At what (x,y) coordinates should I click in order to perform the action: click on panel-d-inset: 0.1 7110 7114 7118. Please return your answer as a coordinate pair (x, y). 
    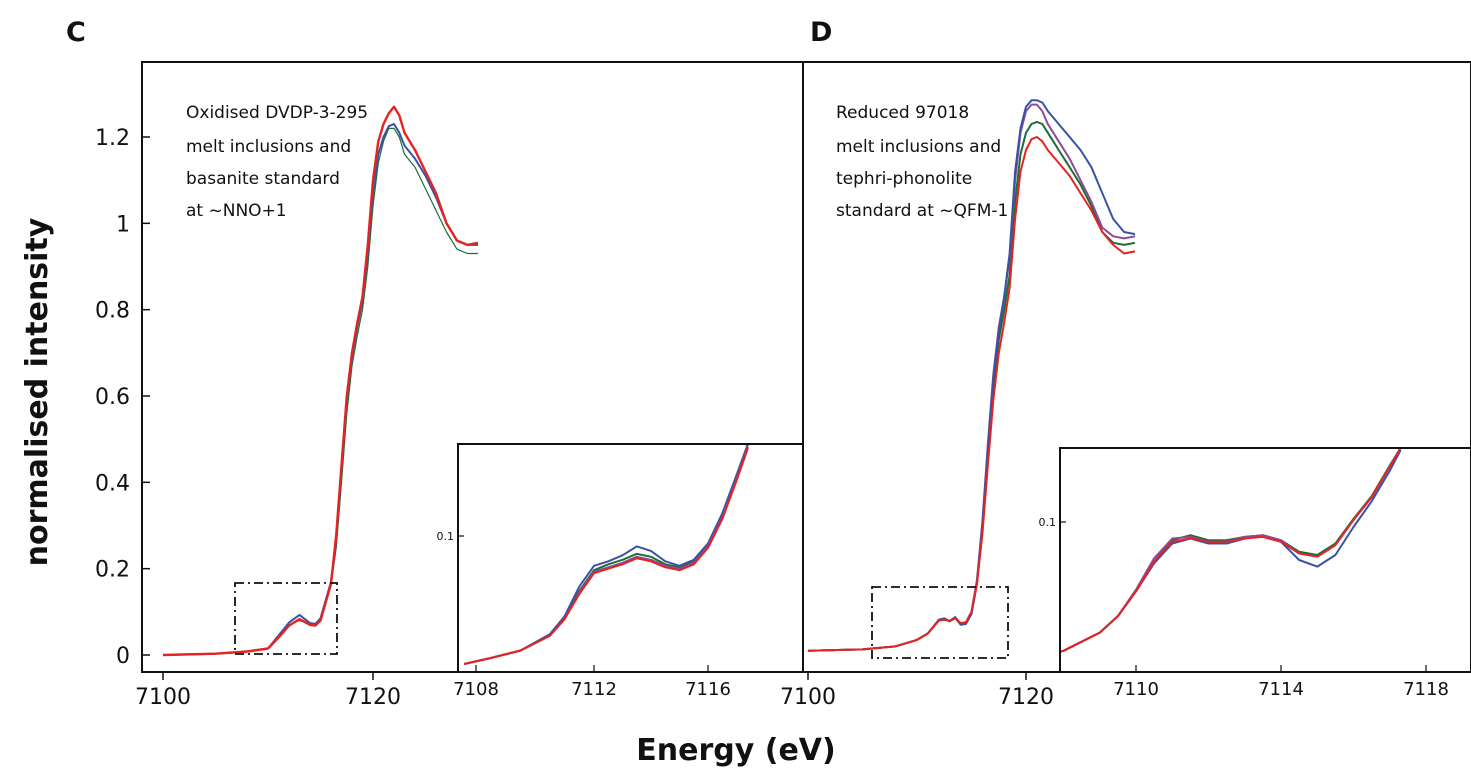
    Looking at the image, I should click on (1255, 573).